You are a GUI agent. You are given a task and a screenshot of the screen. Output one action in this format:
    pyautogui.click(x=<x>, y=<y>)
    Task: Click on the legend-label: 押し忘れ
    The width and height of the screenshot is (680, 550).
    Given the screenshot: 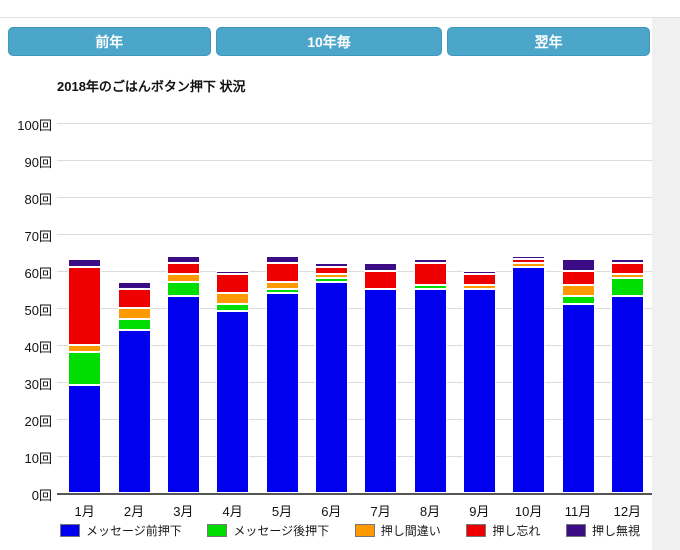 What is the action you would take?
    pyautogui.click(x=516, y=531)
    